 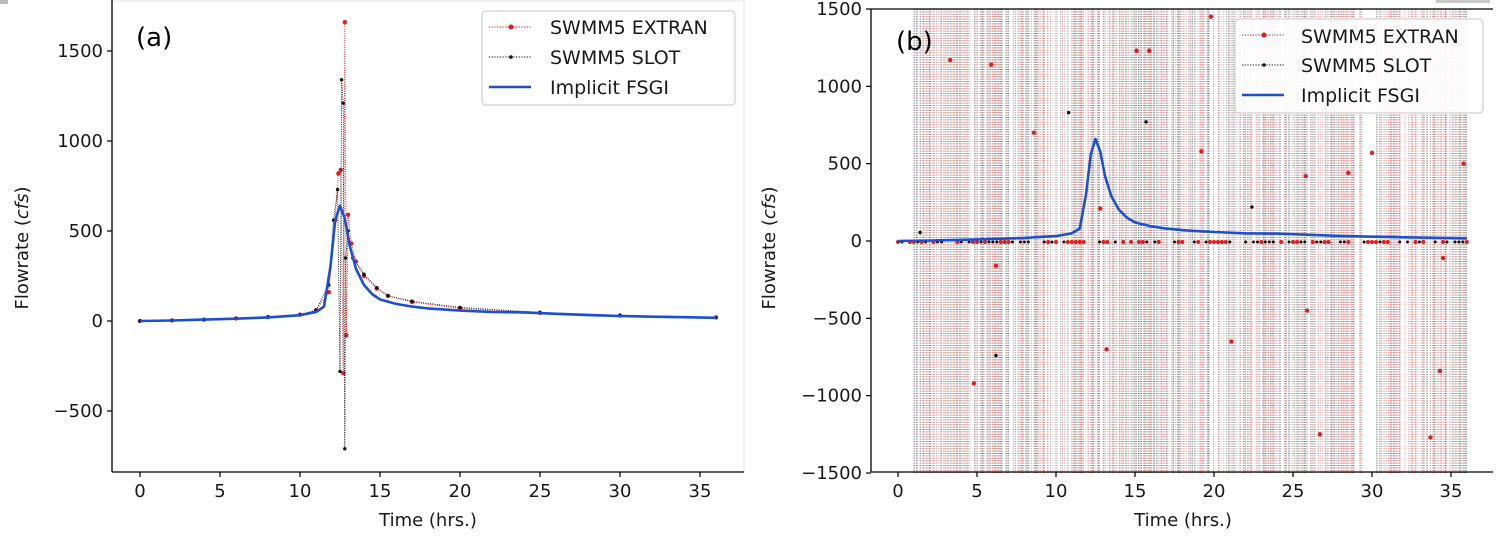 I want to click on panel-b-legend: SWMM5 EXTRAN SWMM5 SLOT Implicit FSGI, so click(x=1359, y=66).